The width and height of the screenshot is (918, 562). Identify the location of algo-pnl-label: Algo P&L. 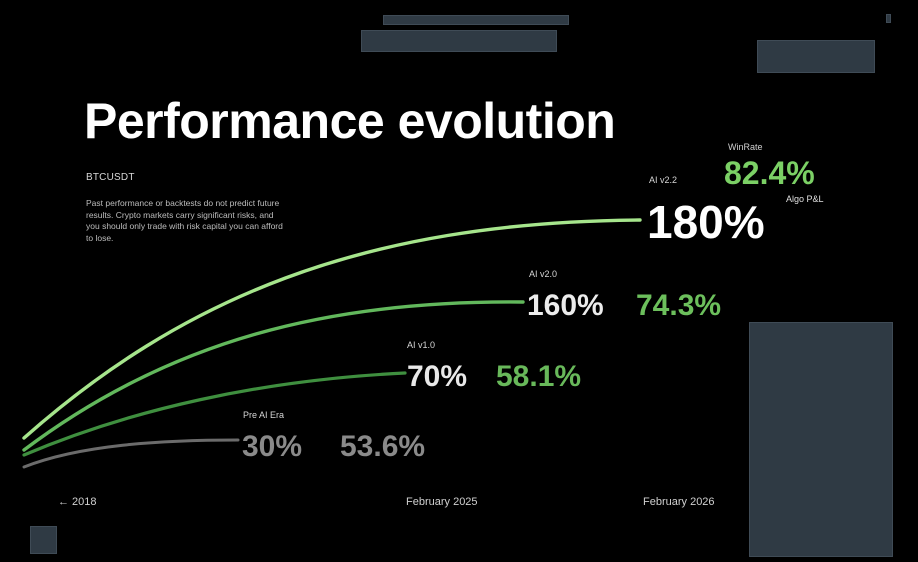
(805, 199).